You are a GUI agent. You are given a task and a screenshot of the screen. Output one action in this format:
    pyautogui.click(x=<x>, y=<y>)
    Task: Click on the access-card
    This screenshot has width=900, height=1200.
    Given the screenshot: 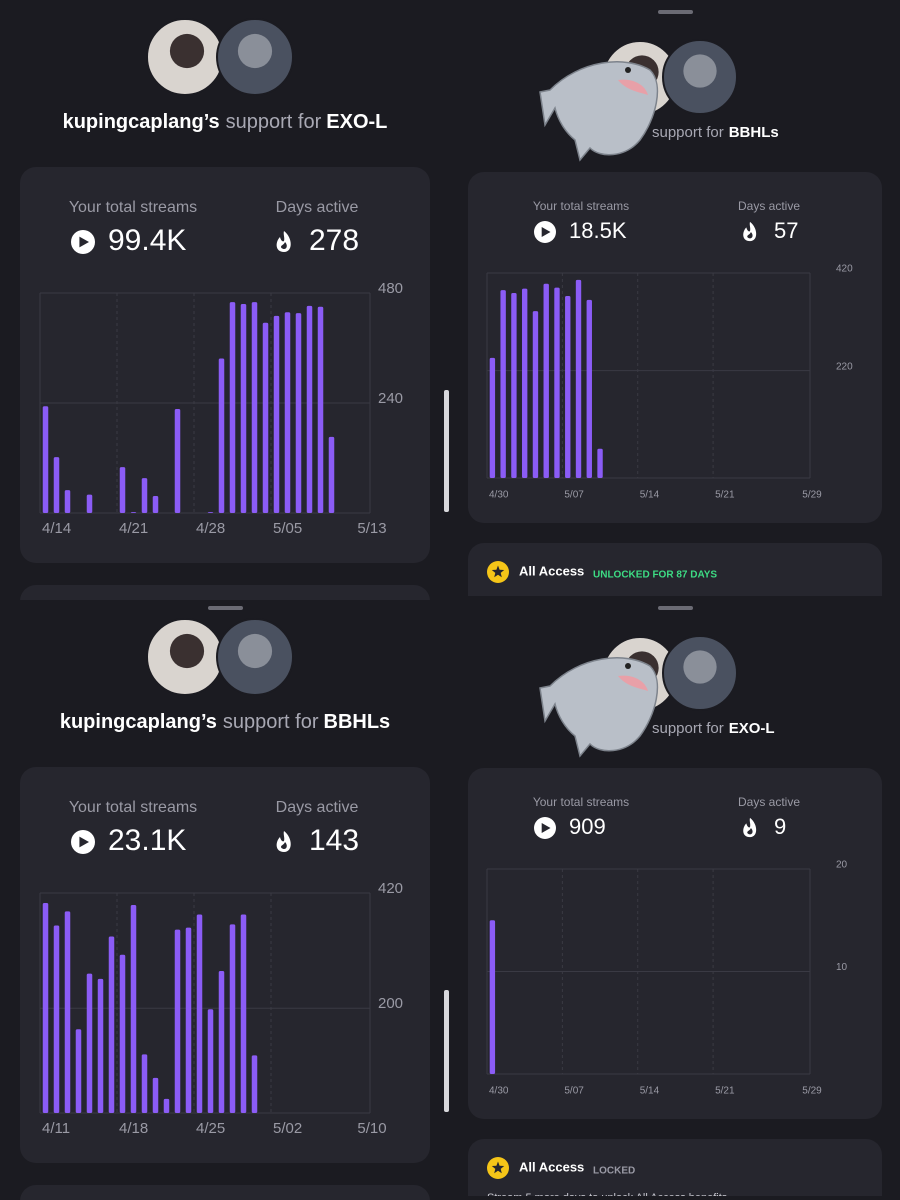 What is the action you would take?
    pyautogui.click(x=675, y=571)
    